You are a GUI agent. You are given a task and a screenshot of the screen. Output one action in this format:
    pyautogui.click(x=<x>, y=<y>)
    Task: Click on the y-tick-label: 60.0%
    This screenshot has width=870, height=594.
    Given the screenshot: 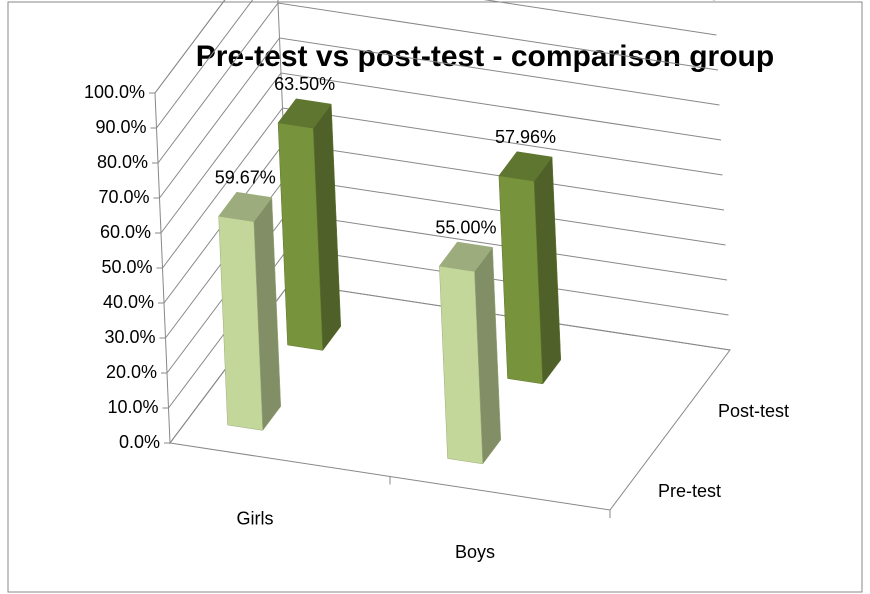 What is the action you would take?
    pyautogui.click(x=125, y=232)
    